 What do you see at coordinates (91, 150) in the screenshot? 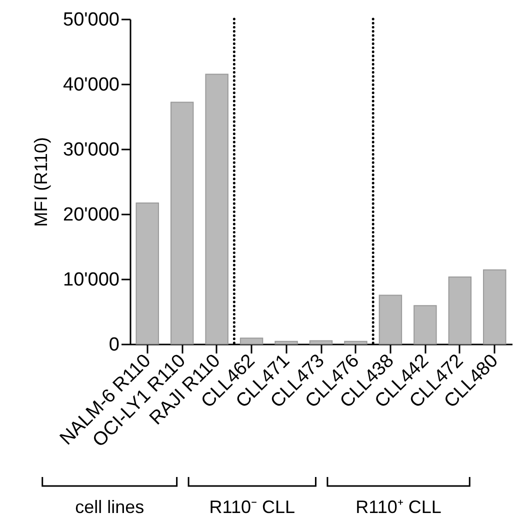
I see `y-tick-label: 30'000` at bounding box center [91, 150].